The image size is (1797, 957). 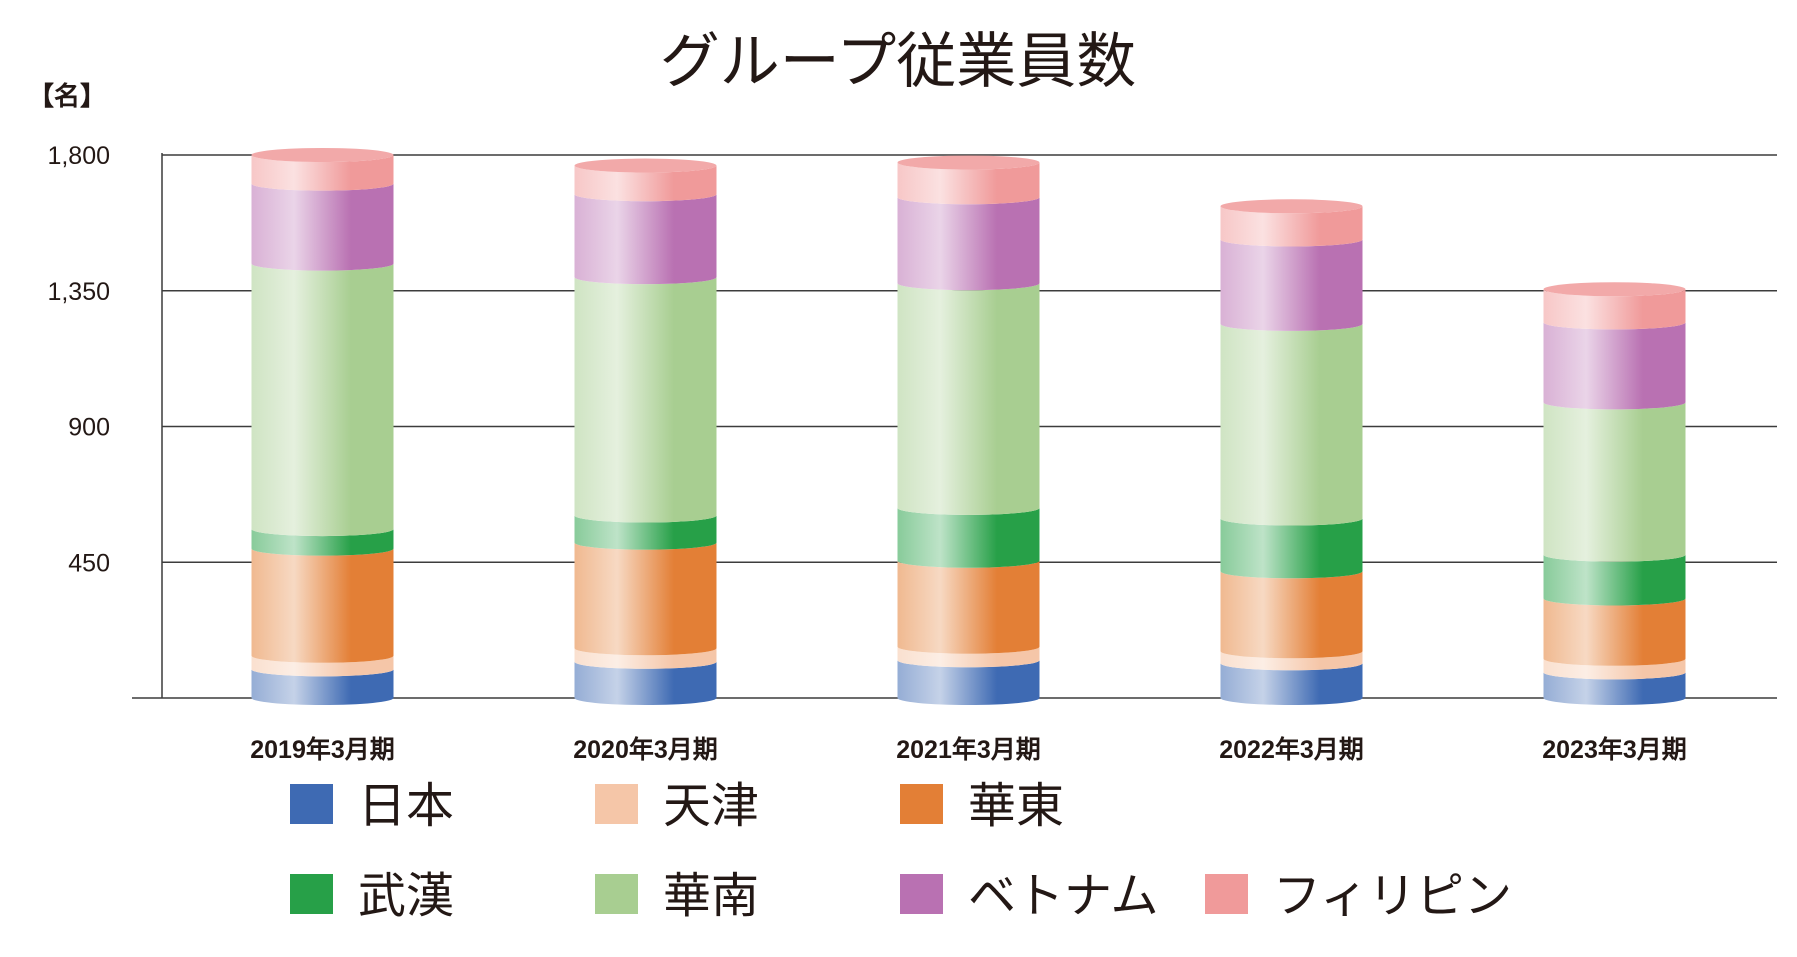 I want to click on x-tick-label: 2019年3月期, so click(x=322, y=749).